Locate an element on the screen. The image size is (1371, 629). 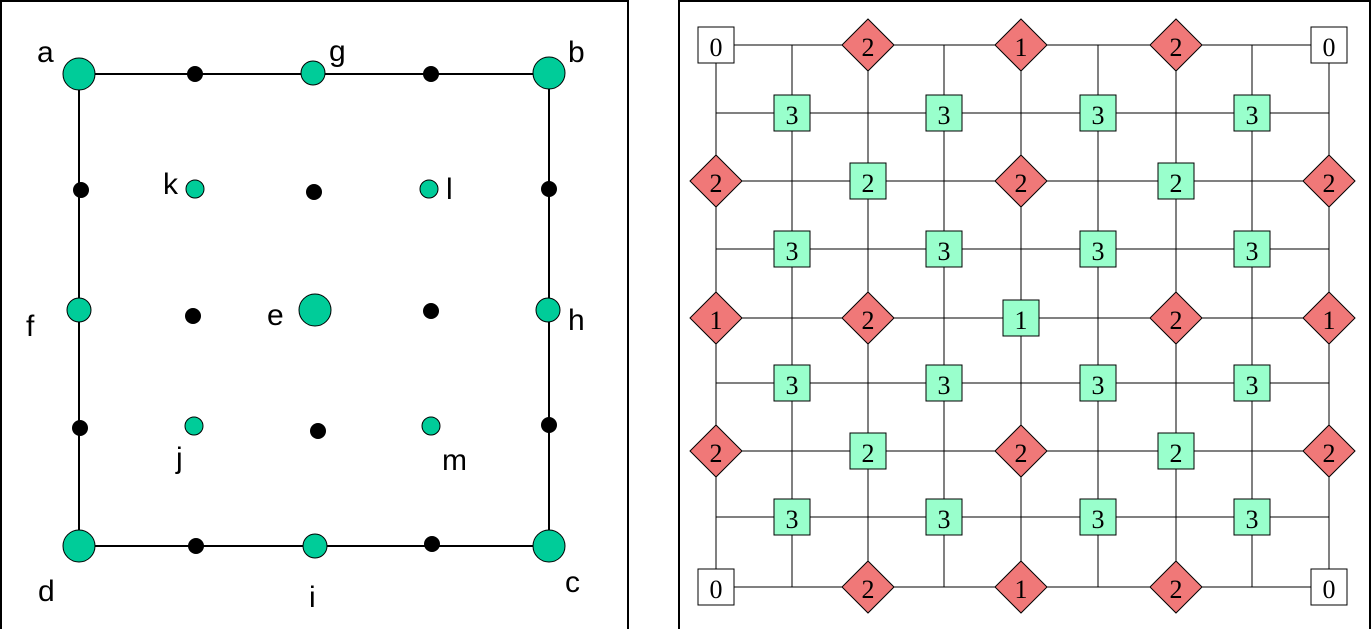
node-d is located at coordinates (79, 546).